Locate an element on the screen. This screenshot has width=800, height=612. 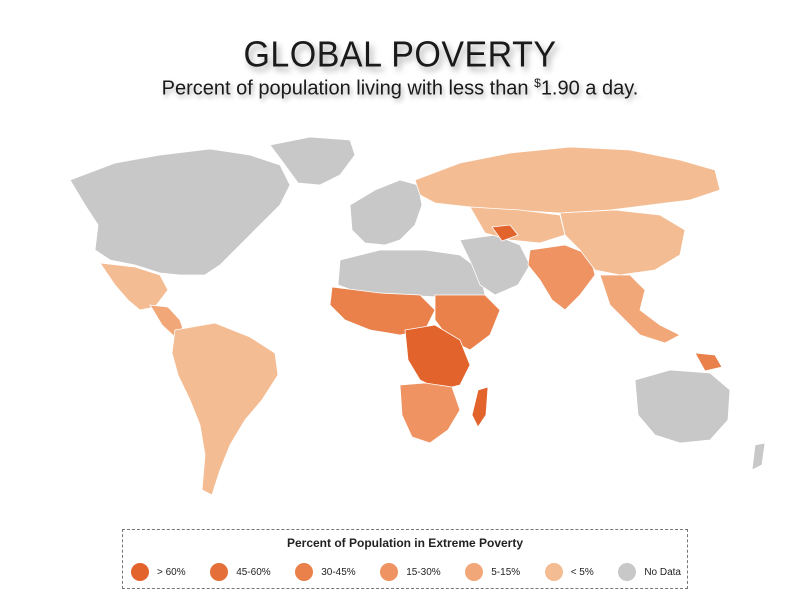
region-southern-africa is located at coordinates (430, 413).